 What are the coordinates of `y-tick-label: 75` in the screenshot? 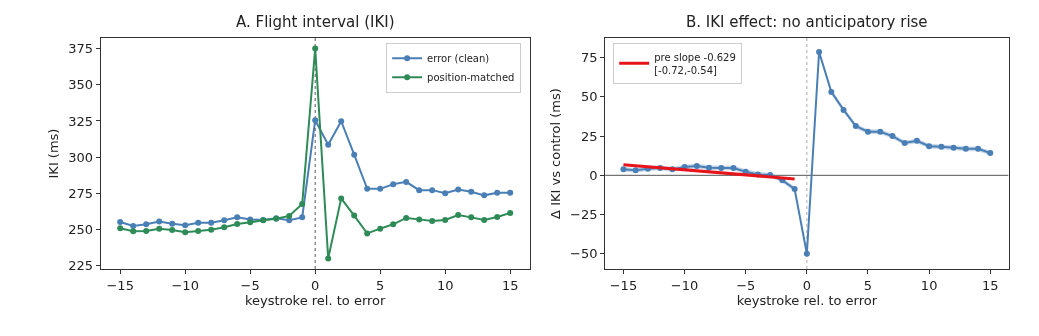 It's located at (589, 58).